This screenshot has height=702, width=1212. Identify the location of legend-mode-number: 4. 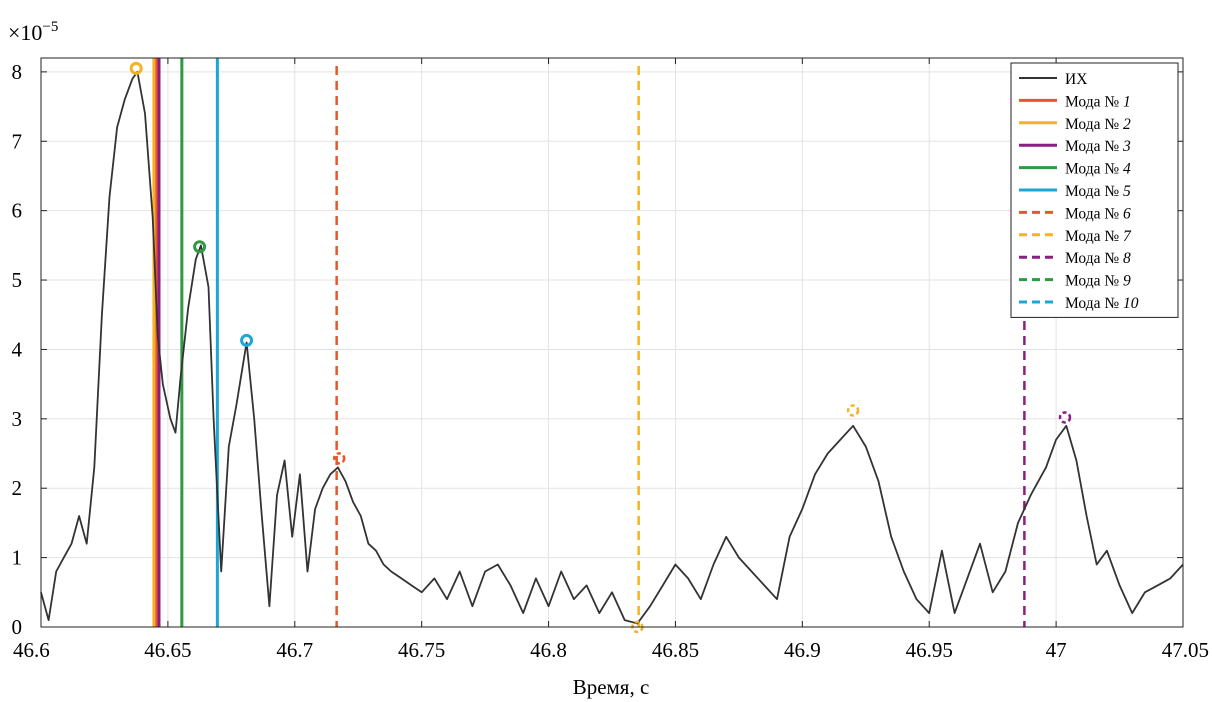
(1127, 169).